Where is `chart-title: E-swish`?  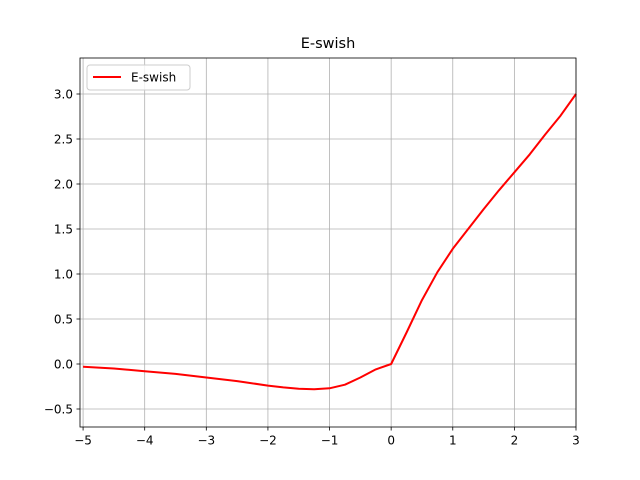
chart-title: E-swish is located at coordinates (328, 44).